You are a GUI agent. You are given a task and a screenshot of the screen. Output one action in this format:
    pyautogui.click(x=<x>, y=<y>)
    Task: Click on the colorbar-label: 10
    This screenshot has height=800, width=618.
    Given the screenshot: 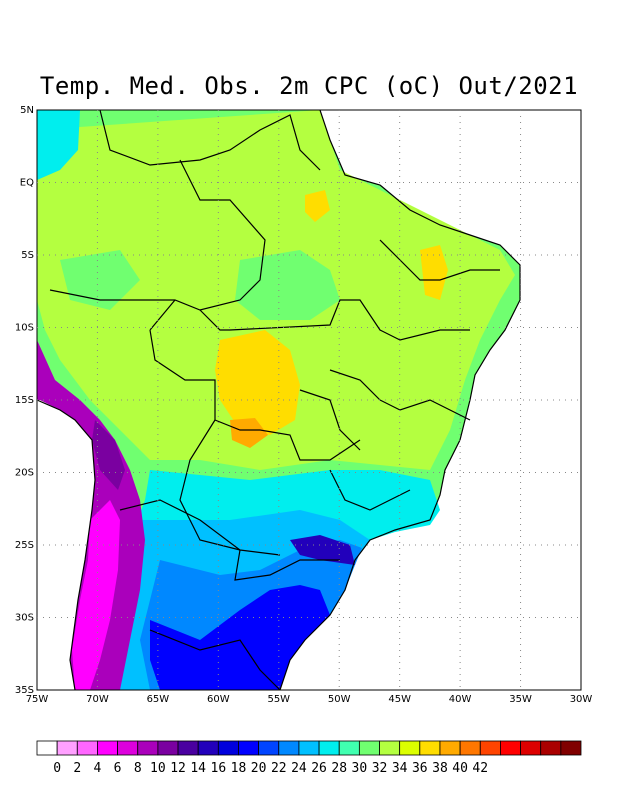 What is the action you would take?
    pyautogui.click(x=158, y=768)
    